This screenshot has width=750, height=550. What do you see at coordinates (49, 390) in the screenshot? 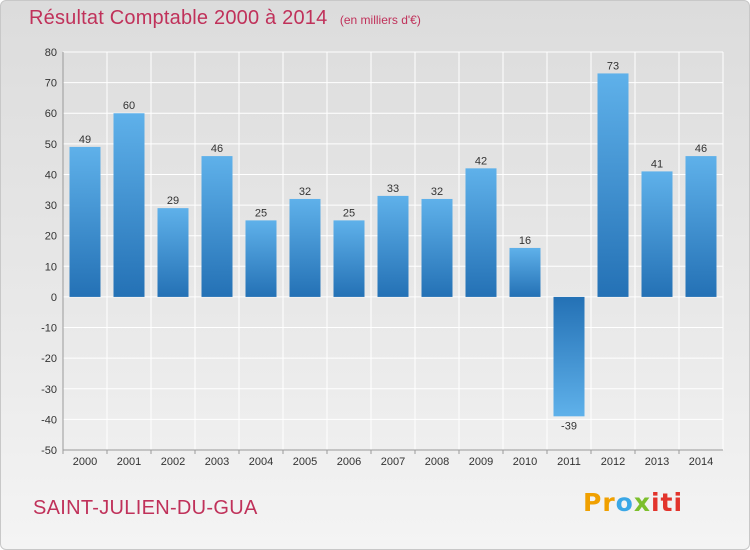
I see `y-tick-label: -30` at bounding box center [49, 390].